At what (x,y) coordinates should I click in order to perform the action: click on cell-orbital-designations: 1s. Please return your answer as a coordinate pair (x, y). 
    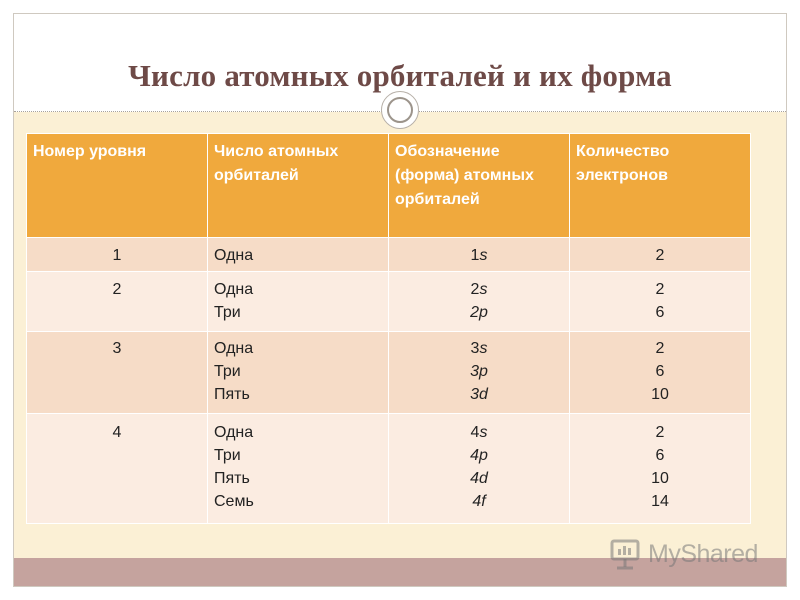
    Looking at the image, I should click on (479, 254).